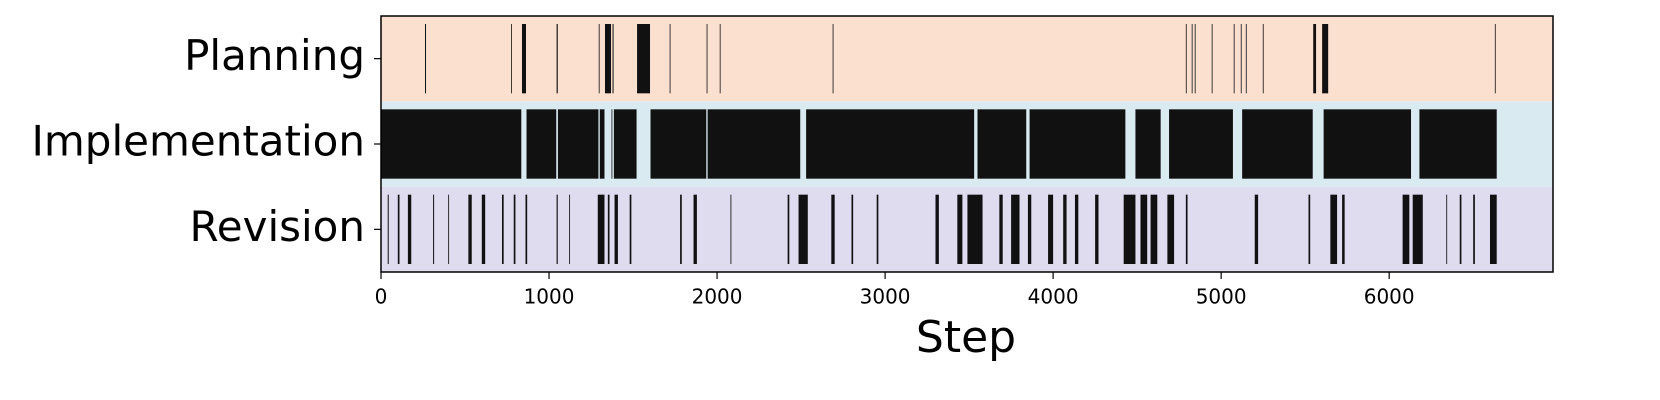  What do you see at coordinates (717, 297) in the screenshot?
I see `x-tick-label: 2000` at bounding box center [717, 297].